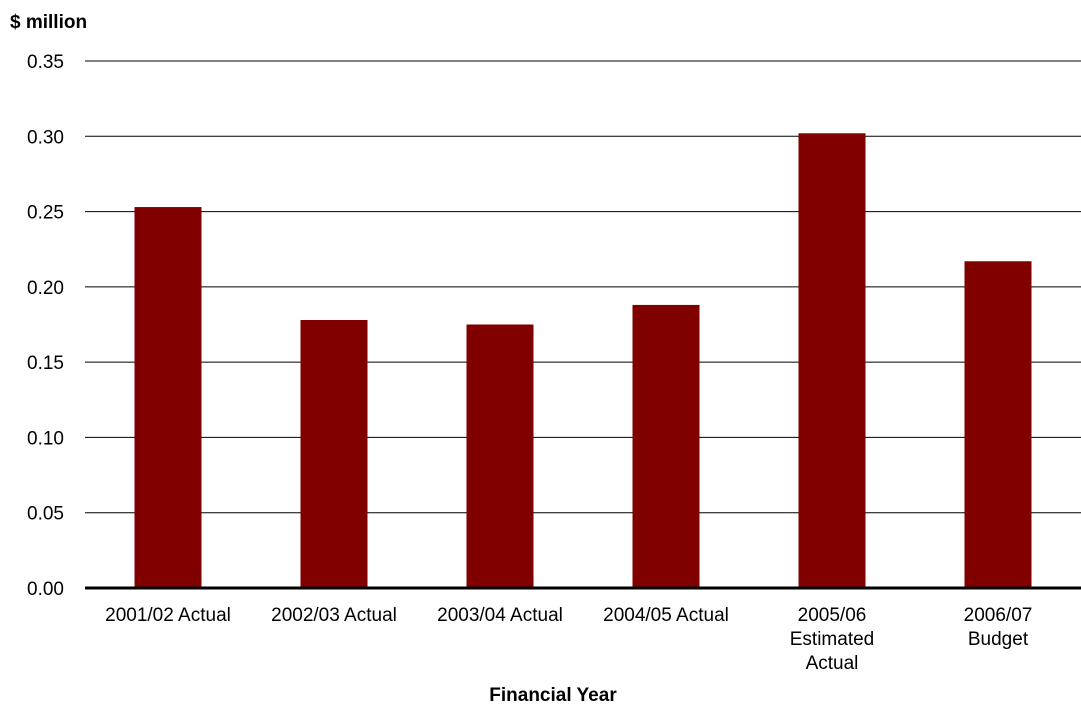 This screenshot has height=704, width=1081. What do you see at coordinates (998, 627) in the screenshot?
I see `x-tick-label: 2006/07 Budget` at bounding box center [998, 627].